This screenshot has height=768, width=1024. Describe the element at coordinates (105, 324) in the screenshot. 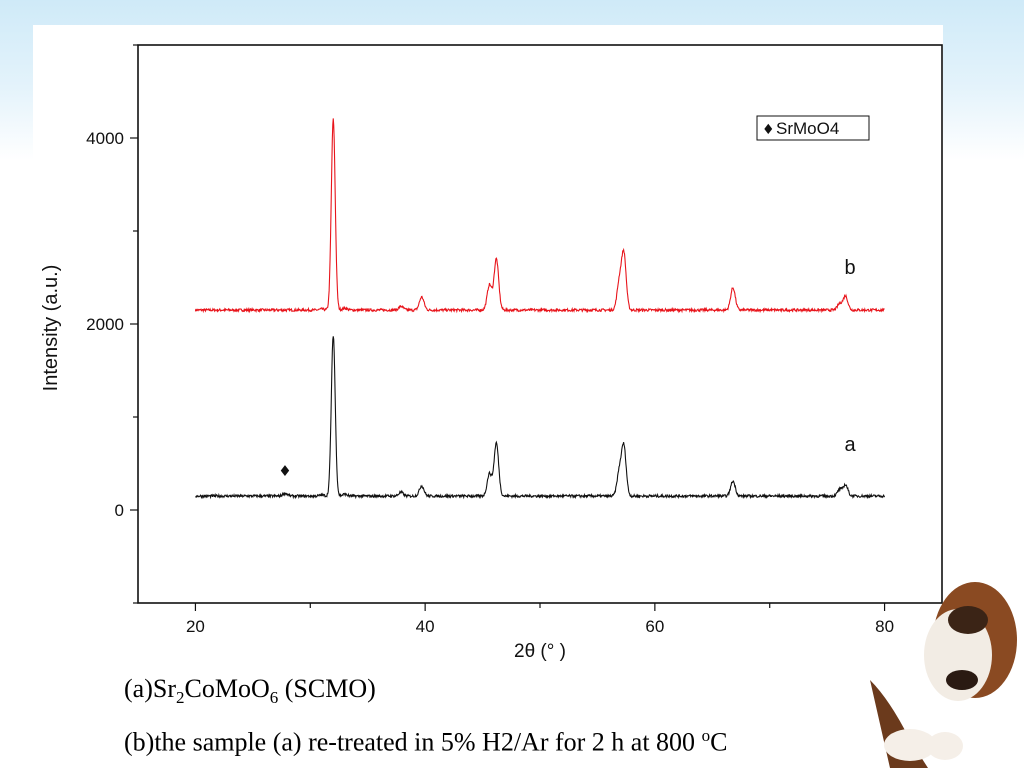

I see `y-tick-label: 2000` at that location.